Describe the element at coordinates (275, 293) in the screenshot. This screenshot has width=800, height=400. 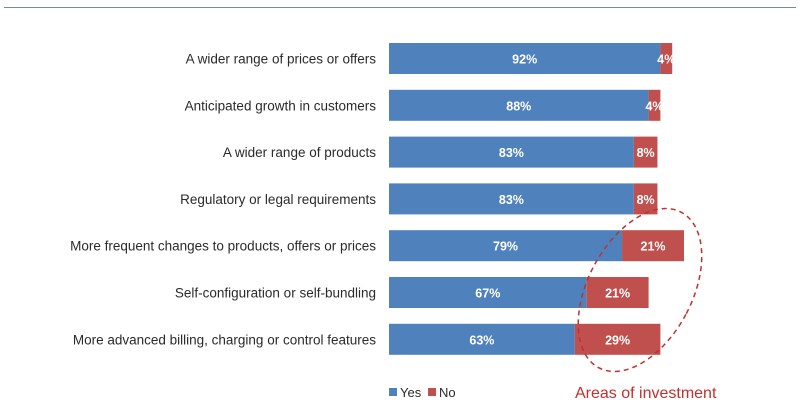
I see `category-label: Self-configuration or self-bundling` at that location.